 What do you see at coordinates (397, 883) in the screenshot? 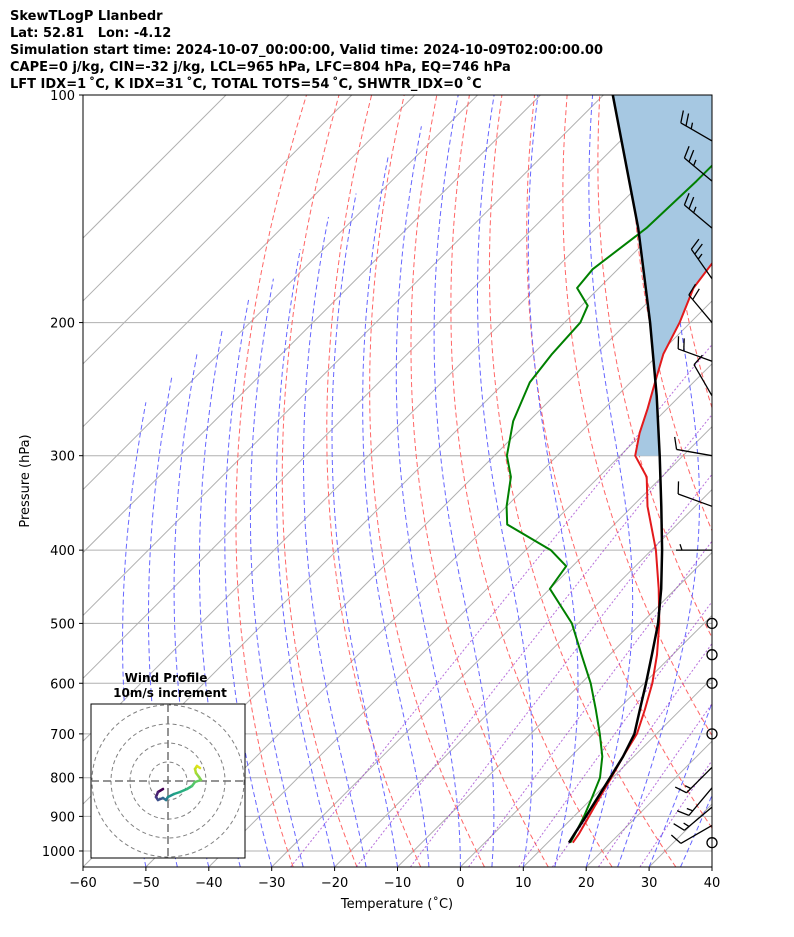
I see `x-tick-label: −10` at bounding box center [397, 883].